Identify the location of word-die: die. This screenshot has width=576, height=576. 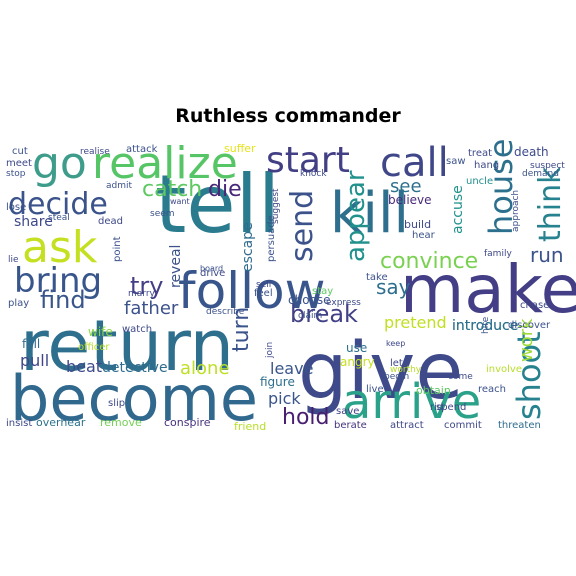
(225, 189).